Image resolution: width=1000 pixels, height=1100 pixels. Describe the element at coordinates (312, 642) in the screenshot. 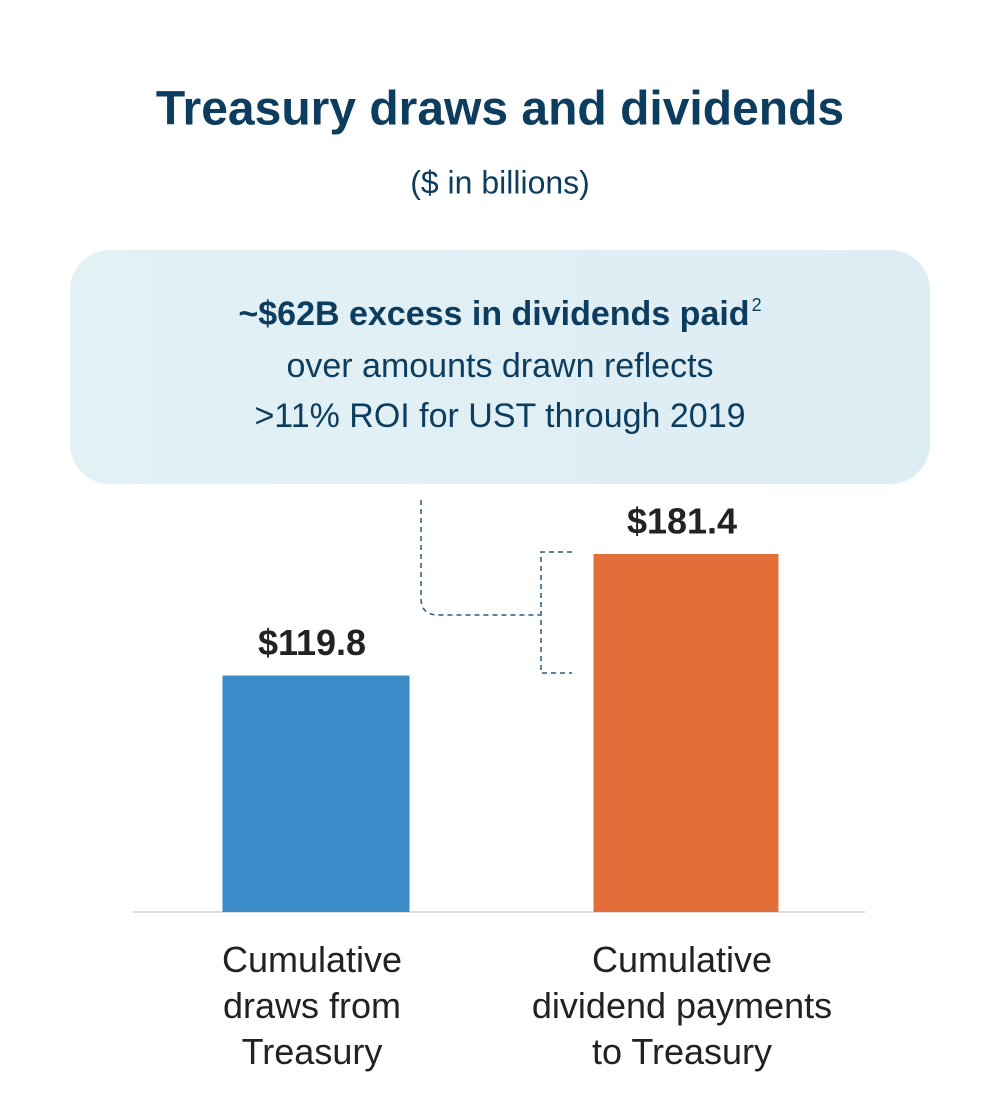

I see `value-label: $119.8` at that location.